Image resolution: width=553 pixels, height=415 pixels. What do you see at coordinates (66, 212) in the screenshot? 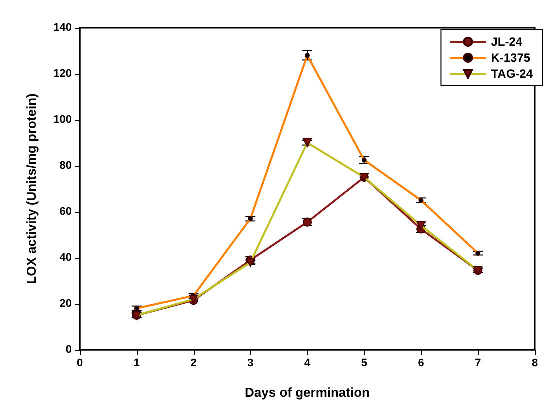
I see `y-tick-label: 60` at bounding box center [66, 212].